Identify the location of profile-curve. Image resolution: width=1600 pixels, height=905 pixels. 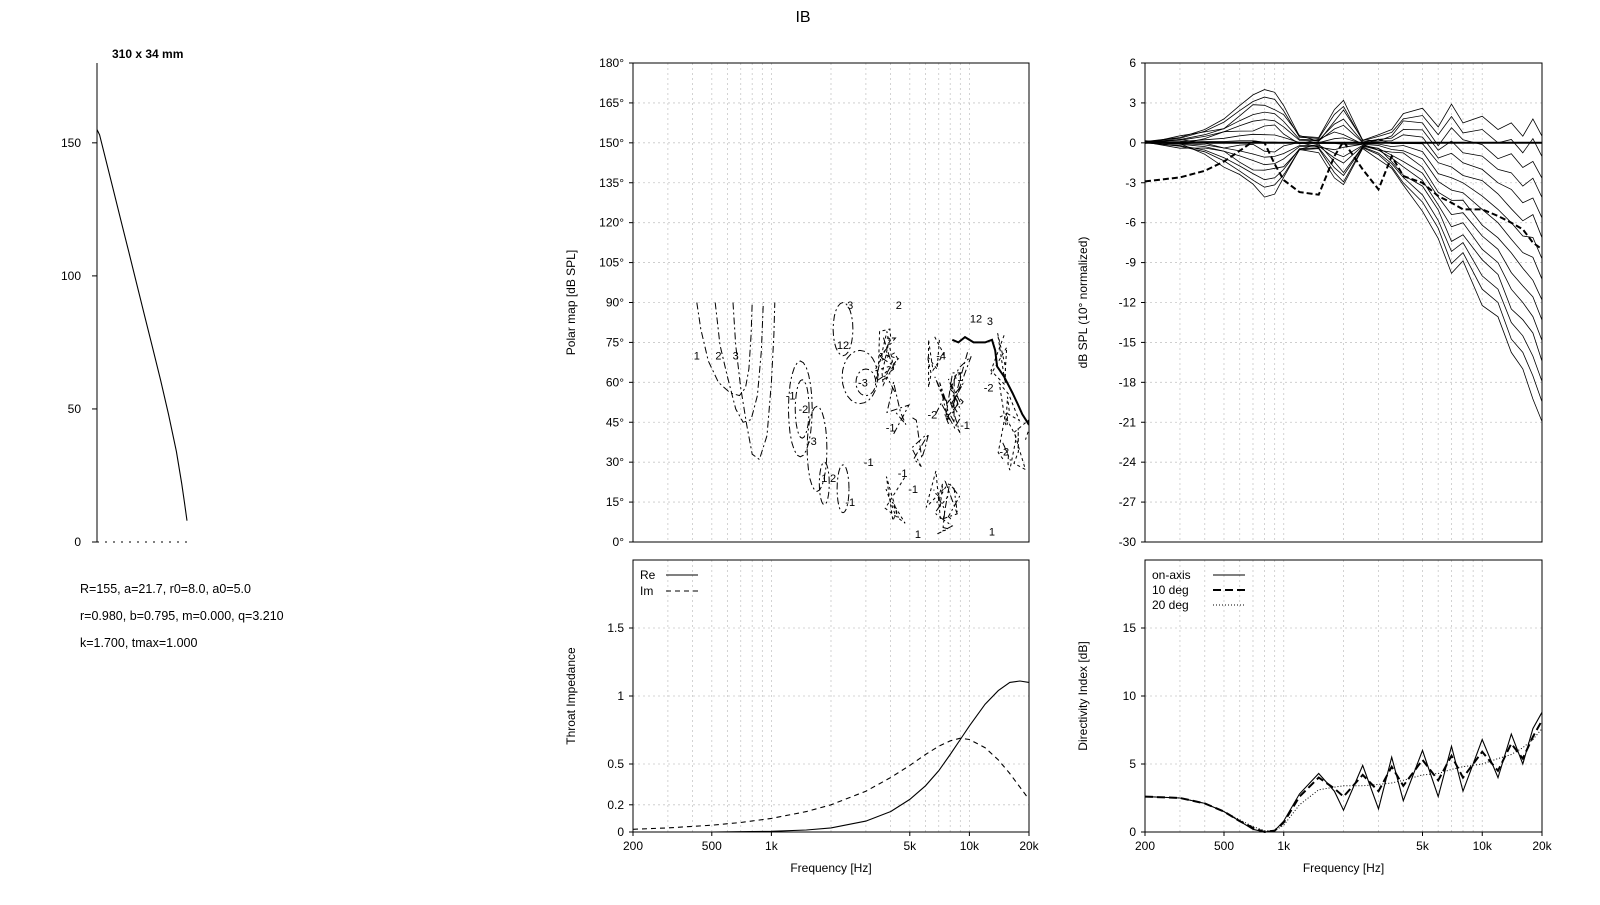
(142, 325).